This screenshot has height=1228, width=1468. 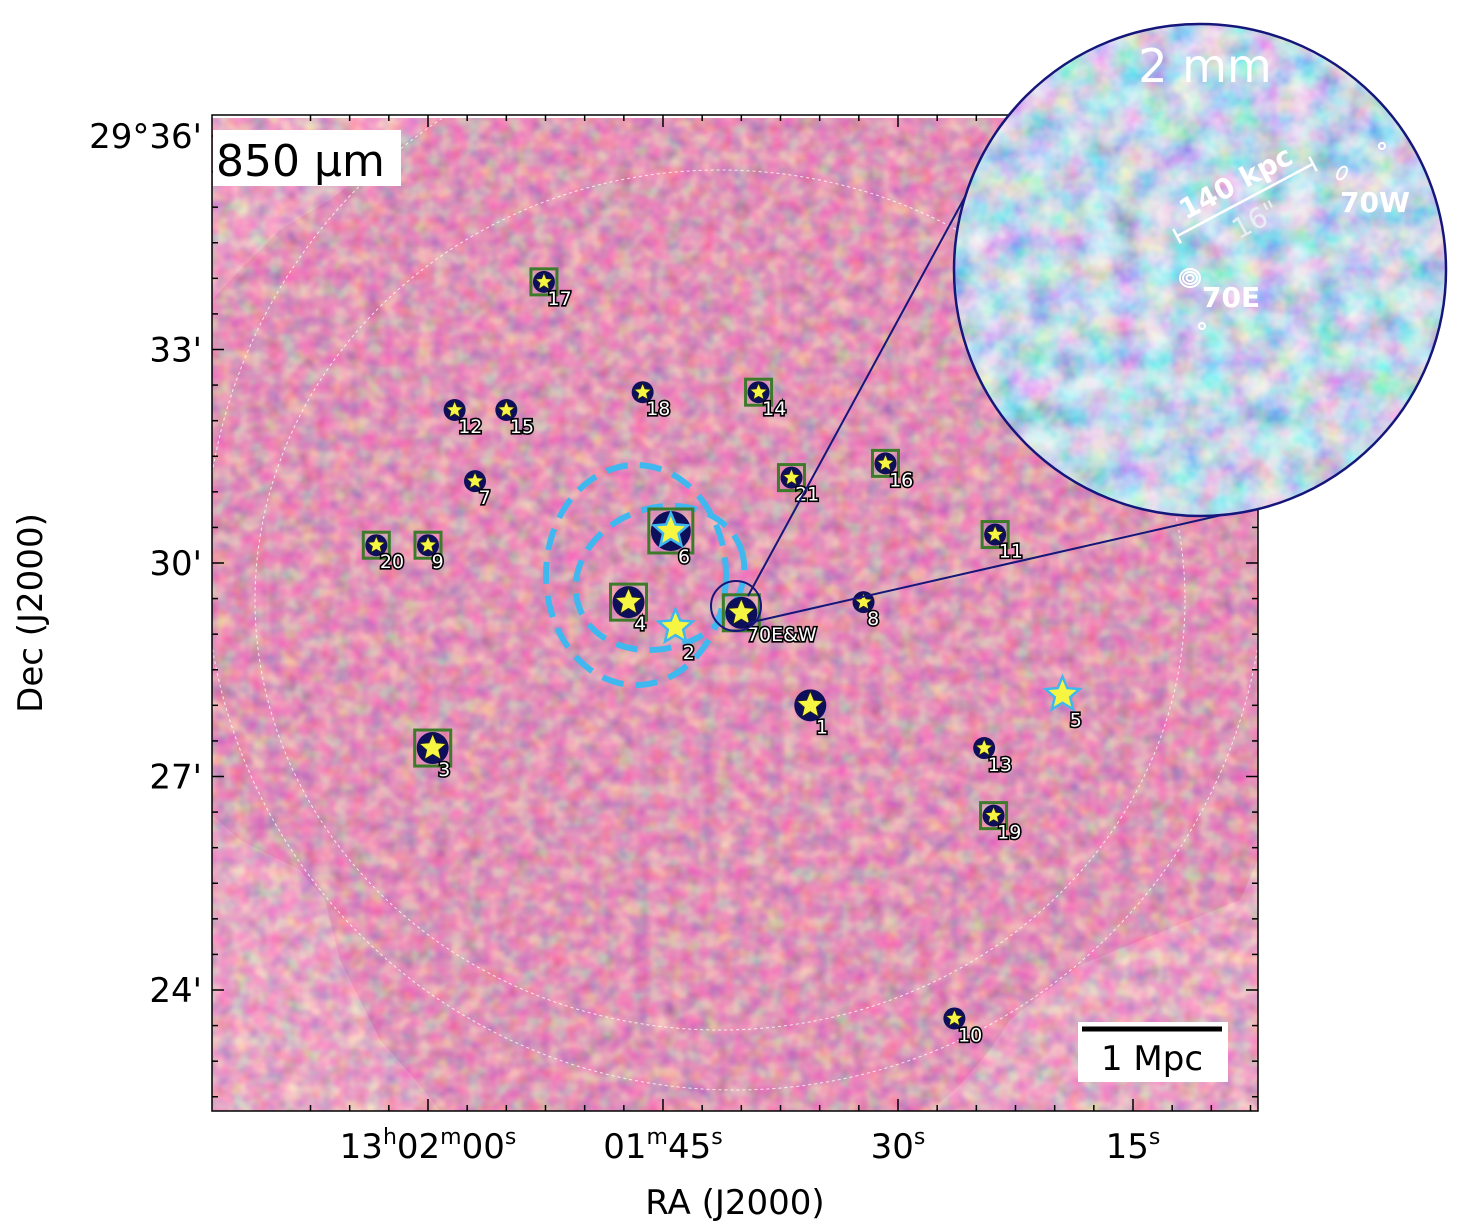 I want to click on inset-connector-bottom, so click(x=991, y=567).